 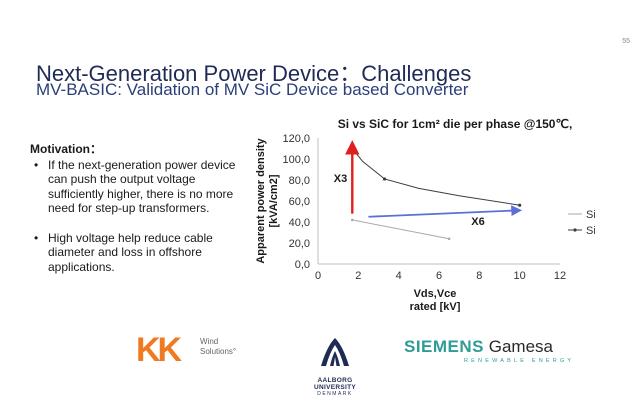 I want to click on kk-wind-solutions-logo: KK Wind Solutions°, so click(x=203, y=352).